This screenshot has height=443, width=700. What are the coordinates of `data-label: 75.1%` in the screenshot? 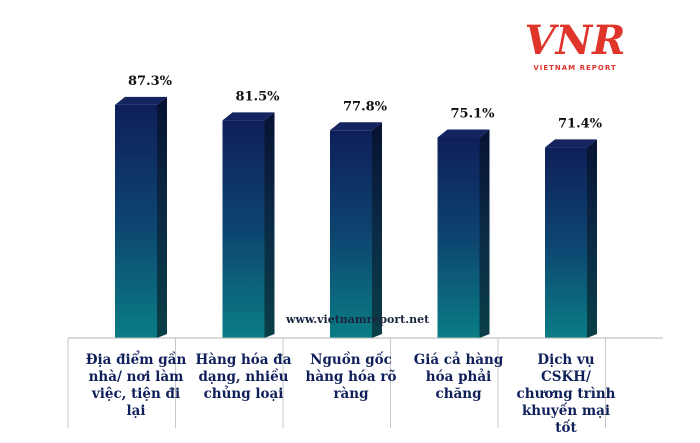 It's located at (472, 113).